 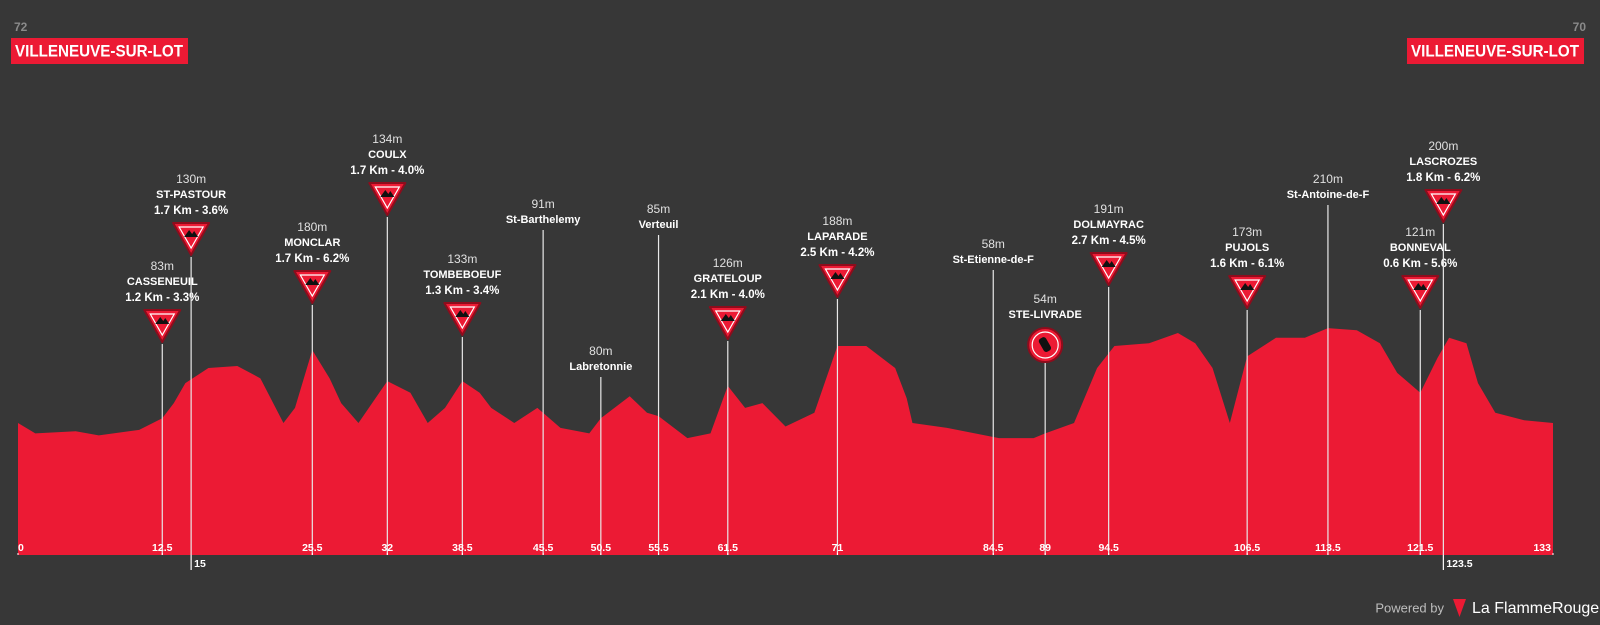 What do you see at coordinates (659, 225) in the screenshot?
I see `waypoint-name: Verteuil` at bounding box center [659, 225].